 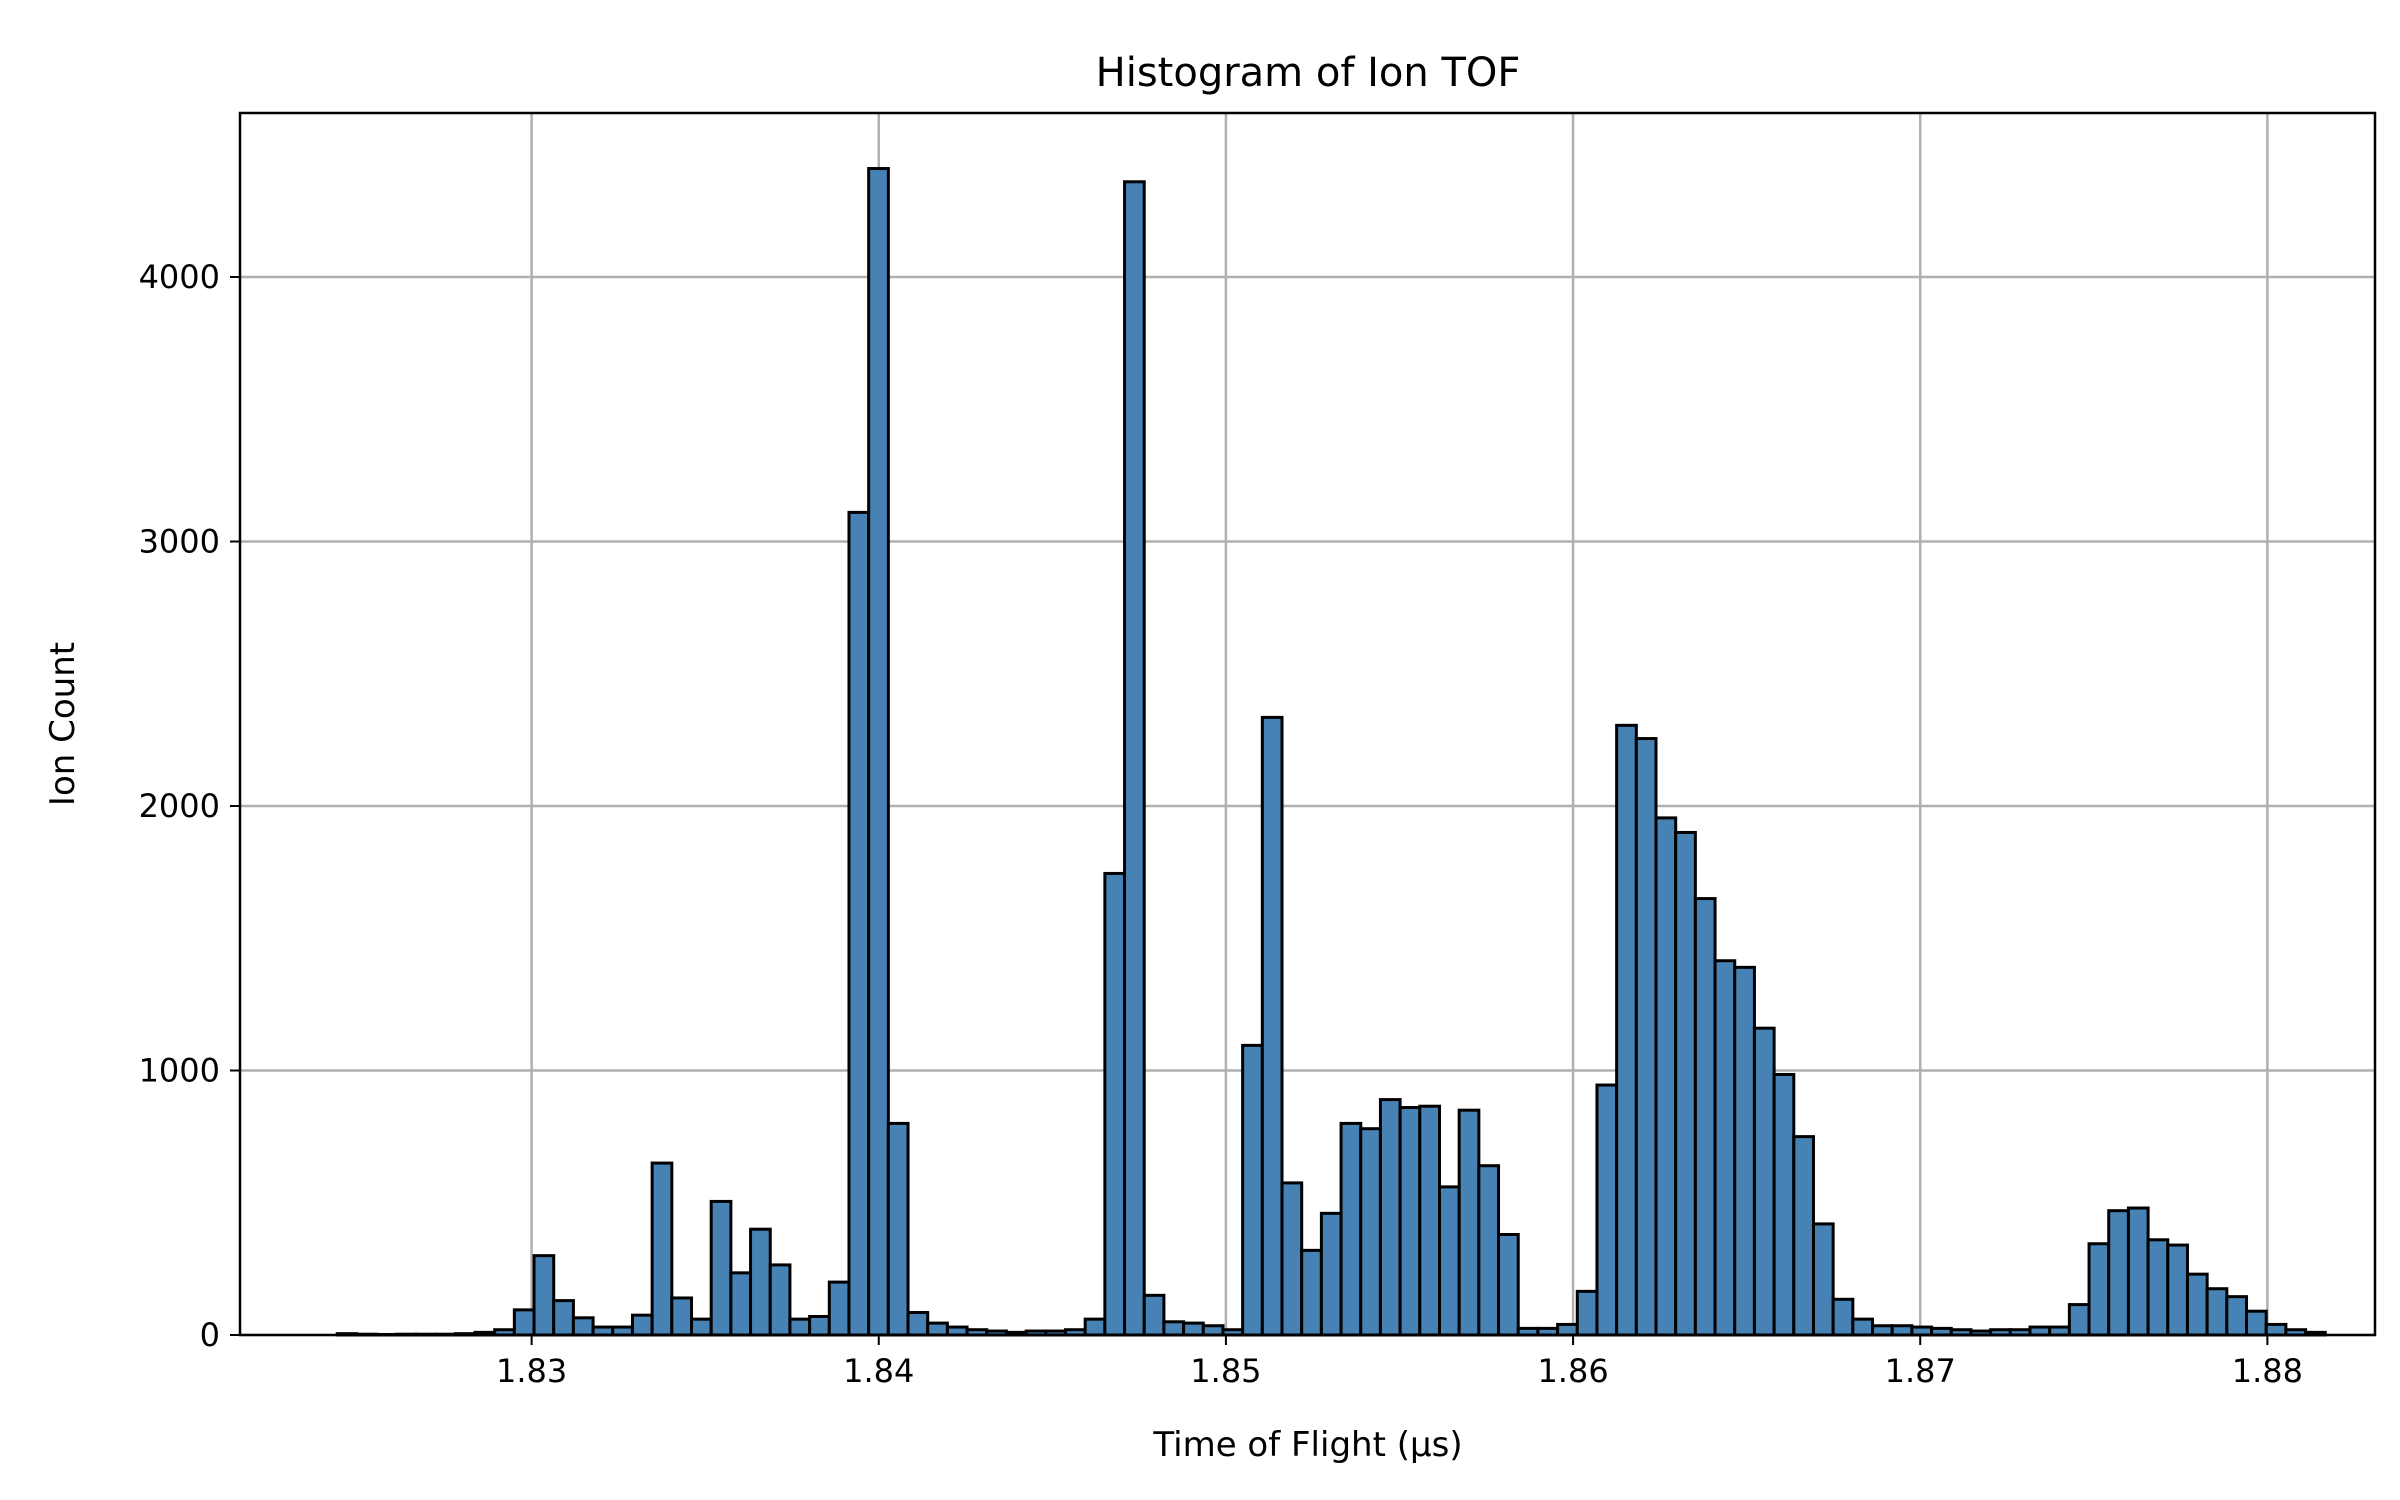 What do you see at coordinates (1307, 1445) in the screenshot?
I see `x-axis-label: Time of Flight (µs)` at bounding box center [1307, 1445].